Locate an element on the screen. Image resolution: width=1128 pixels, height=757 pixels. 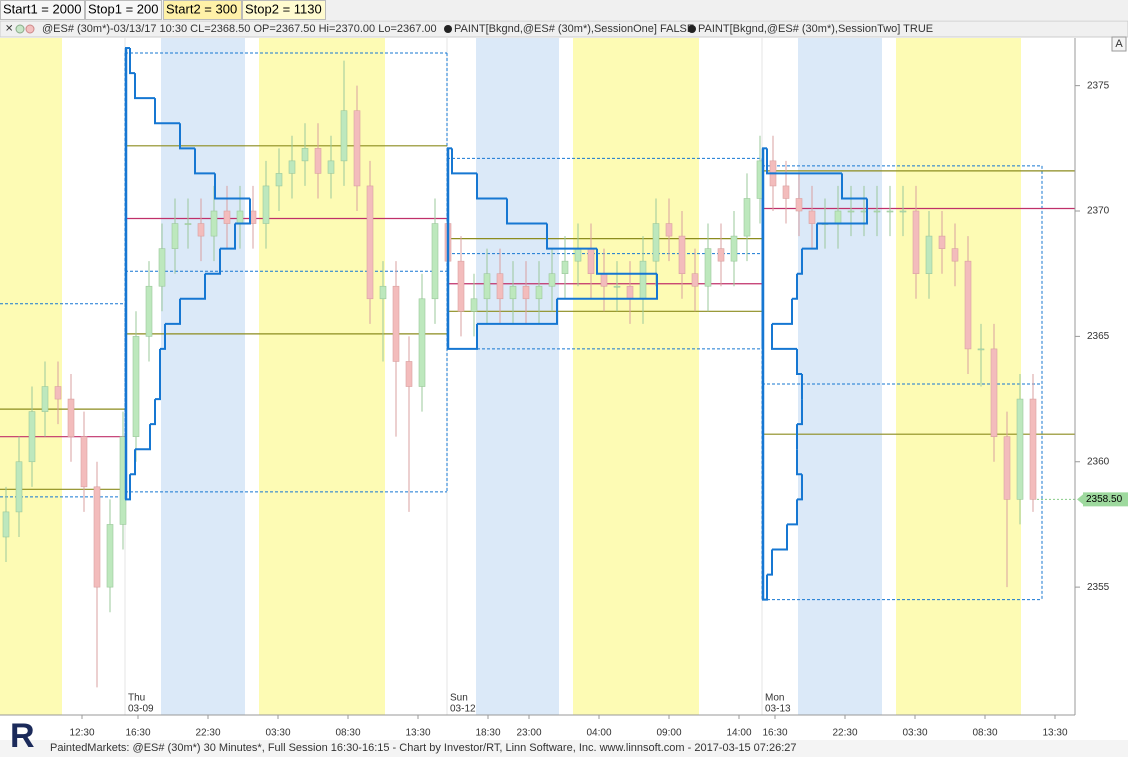
date-label: Mon is located at coordinates (774, 698).